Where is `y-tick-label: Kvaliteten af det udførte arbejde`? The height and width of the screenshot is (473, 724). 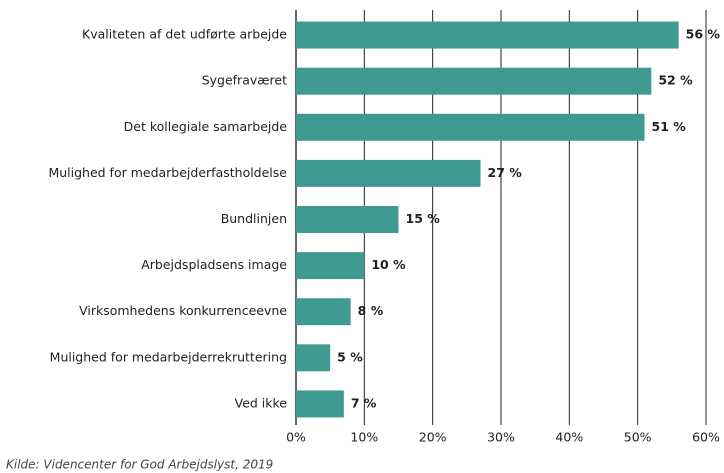
y-tick-label: Kvaliteten af det udførte arbejde is located at coordinates (184, 34).